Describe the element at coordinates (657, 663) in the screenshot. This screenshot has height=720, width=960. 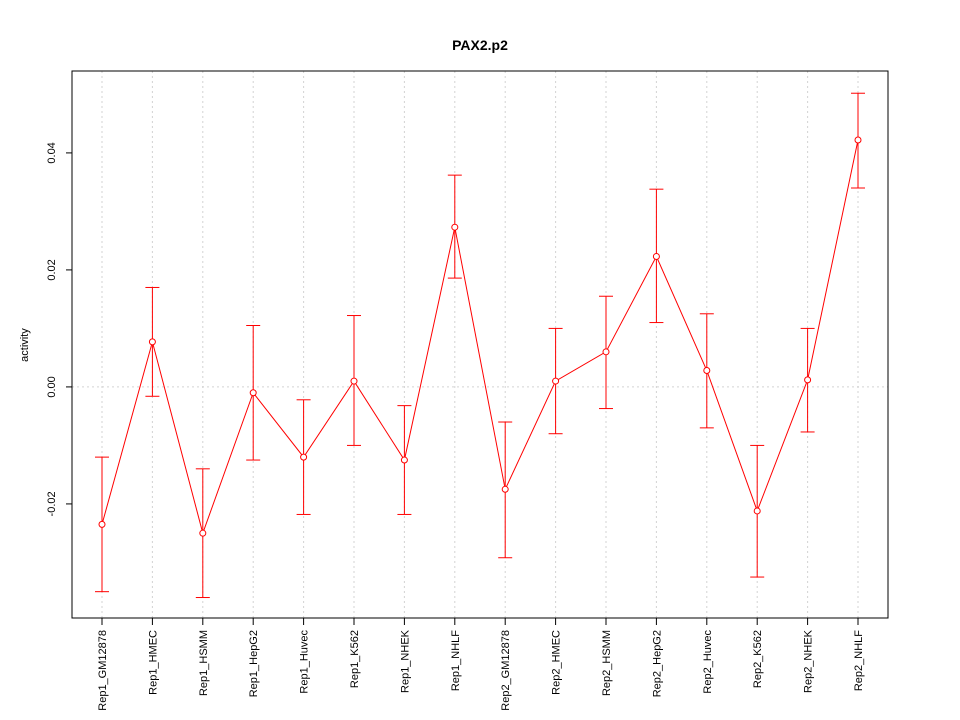
I see `x-tick-label: Rep2_HepG2` at that location.